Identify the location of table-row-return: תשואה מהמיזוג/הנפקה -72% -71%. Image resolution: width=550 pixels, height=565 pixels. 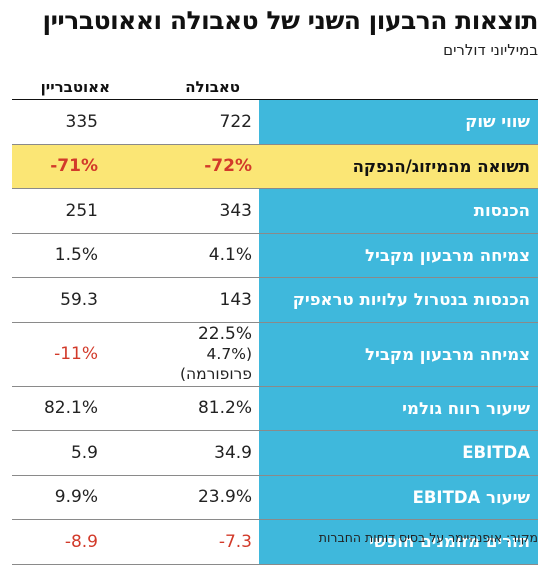
(275, 166).